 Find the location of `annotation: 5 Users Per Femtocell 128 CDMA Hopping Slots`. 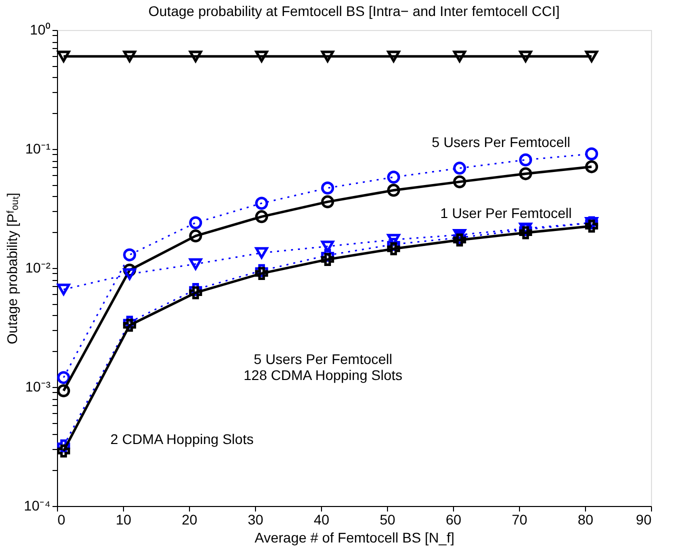

annotation: 5 Users Per Femtocell 128 CDMA Hopping Slots is located at coordinates (323, 367).